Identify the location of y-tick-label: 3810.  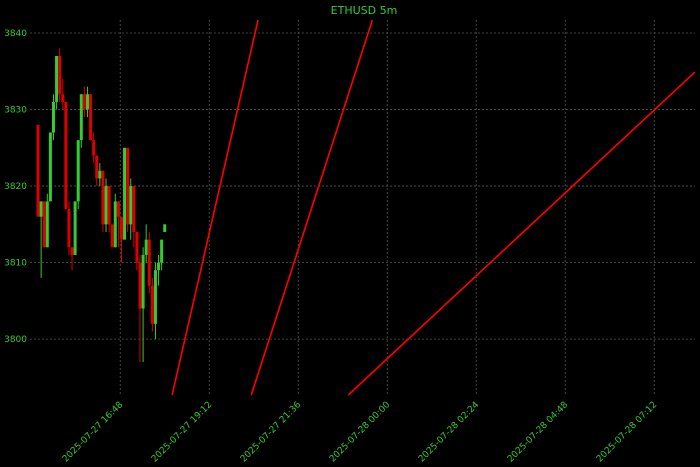
(15, 264).